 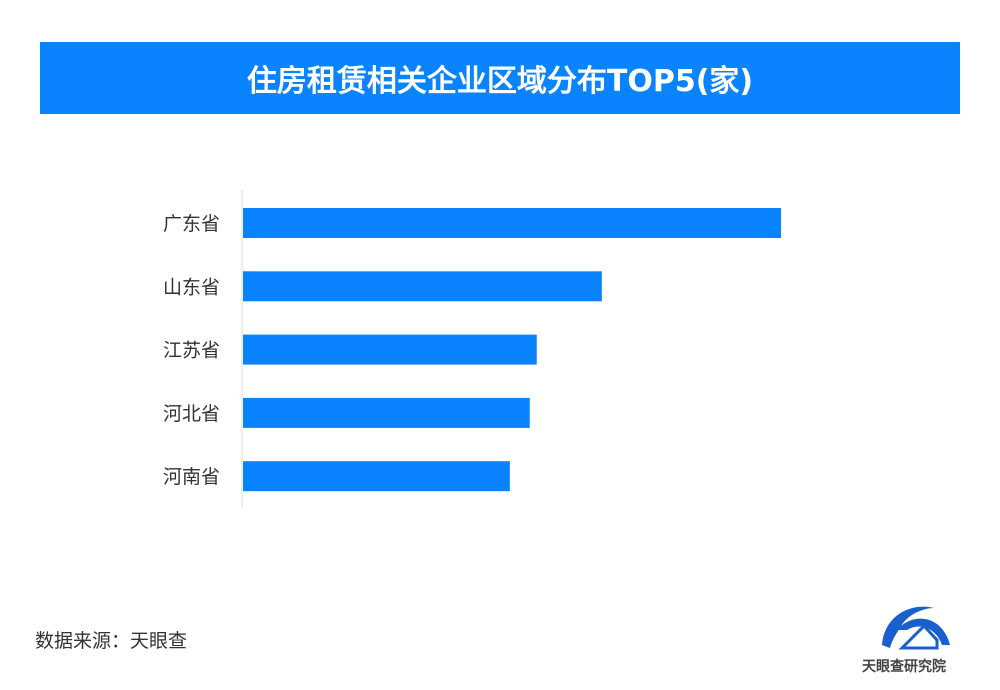 What do you see at coordinates (191, 224) in the screenshot?
I see `category-label: 广东省` at bounding box center [191, 224].